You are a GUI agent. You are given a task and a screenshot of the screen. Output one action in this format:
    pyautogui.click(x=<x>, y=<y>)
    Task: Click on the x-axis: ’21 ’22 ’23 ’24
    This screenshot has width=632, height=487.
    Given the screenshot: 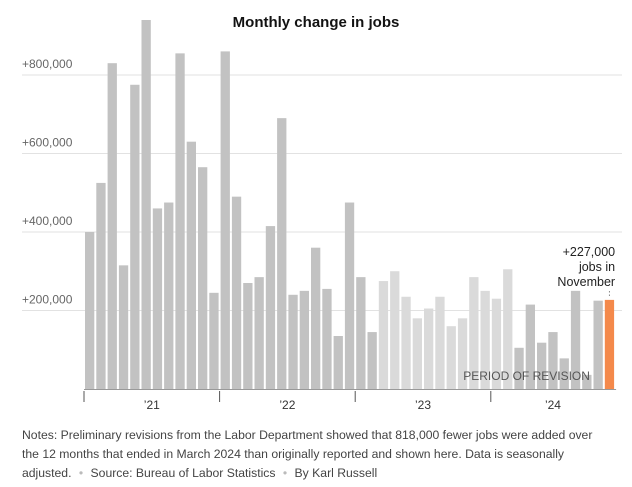 What is the action you would take?
    pyautogui.click(x=350, y=400)
    